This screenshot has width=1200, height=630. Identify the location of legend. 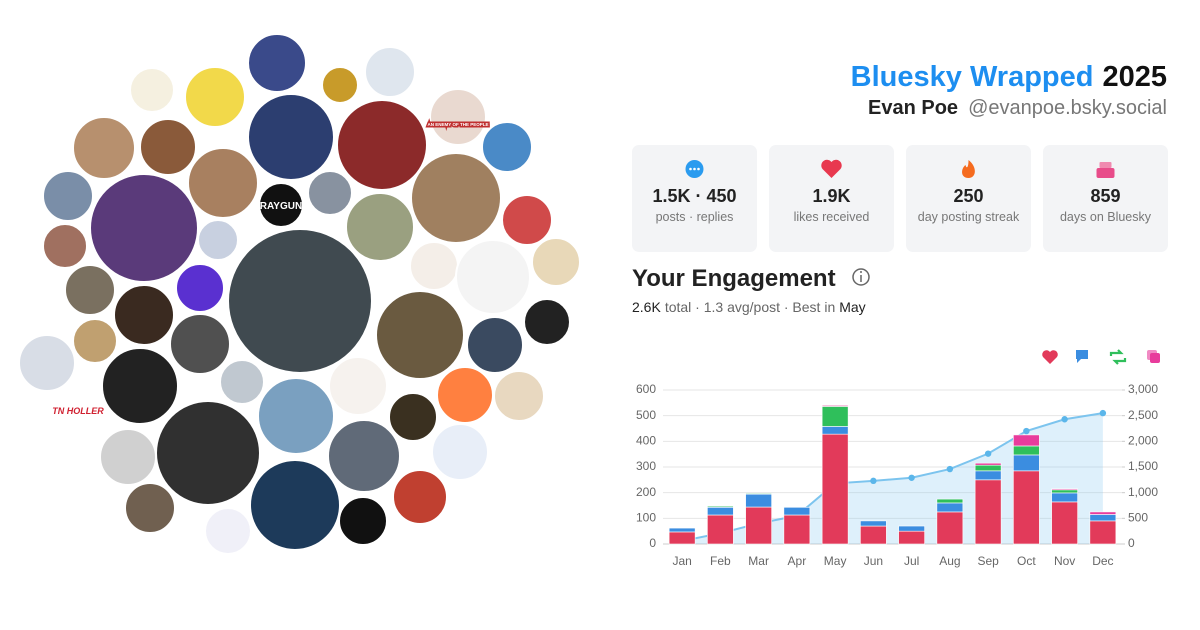
(1101, 357).